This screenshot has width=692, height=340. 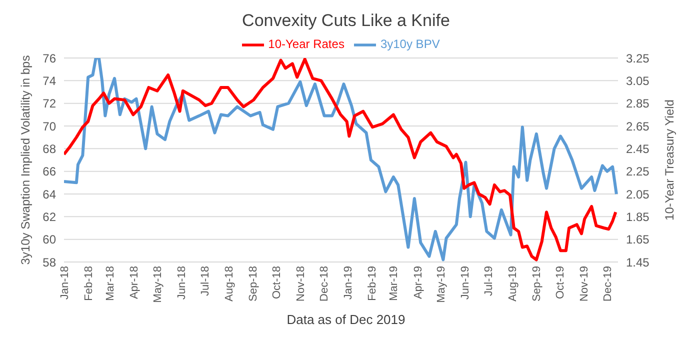 What do you see at coordinates (49, 81) in the screenshot?
I see `y-tick-label: 74` at bounding box center [49, 81].